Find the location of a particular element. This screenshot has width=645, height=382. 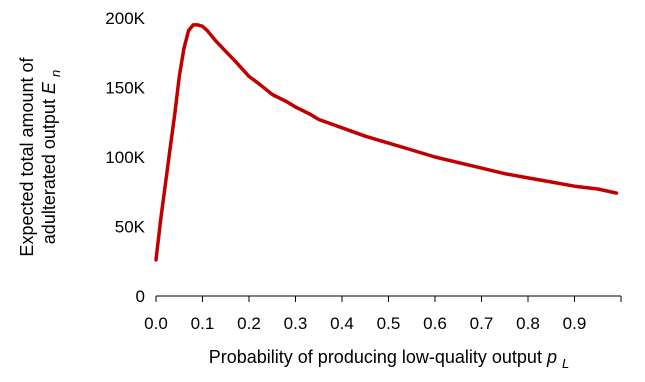

x-tick-label: 0.6 is located at coordinates (435, 323).